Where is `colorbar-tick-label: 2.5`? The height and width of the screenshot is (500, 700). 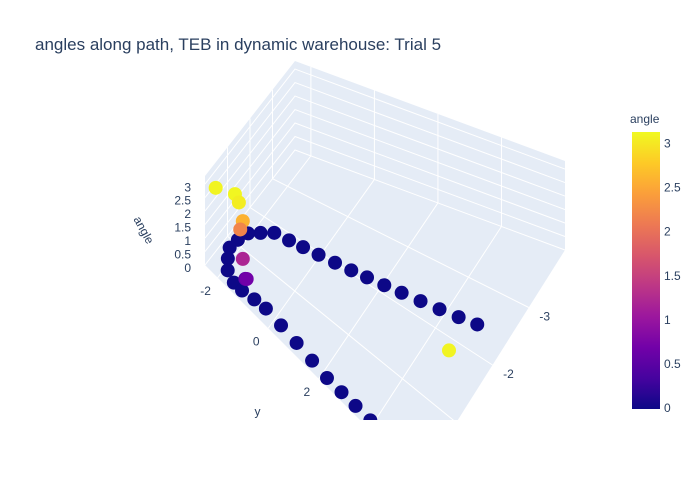 colorbar-tick-label: 2.5 is located at coordinates (672, 188).